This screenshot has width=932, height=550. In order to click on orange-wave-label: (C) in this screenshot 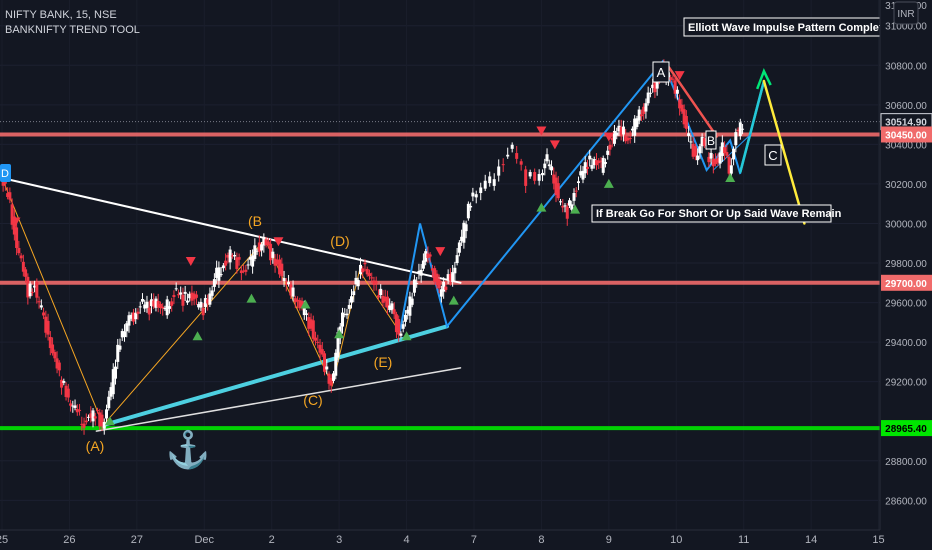, I will do `click(312, 400)`.